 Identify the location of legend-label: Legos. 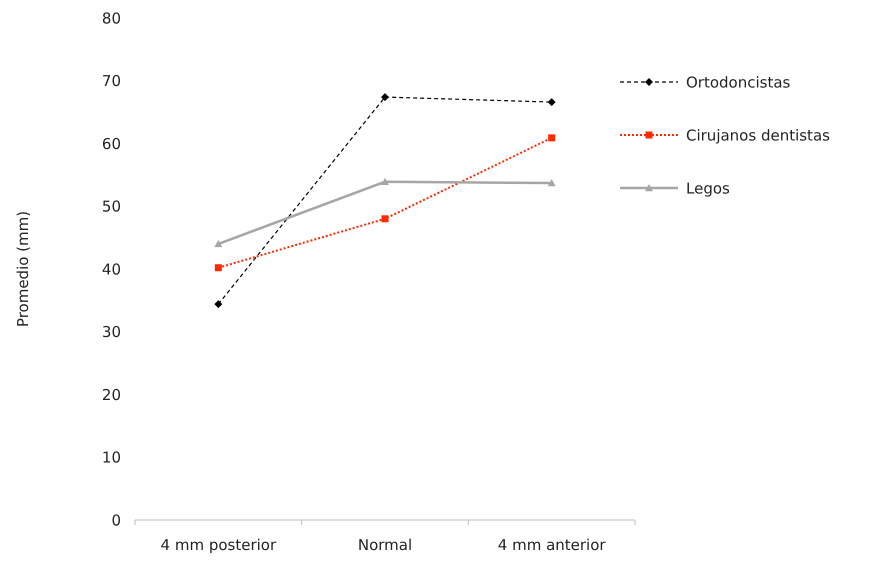
(708, 188).